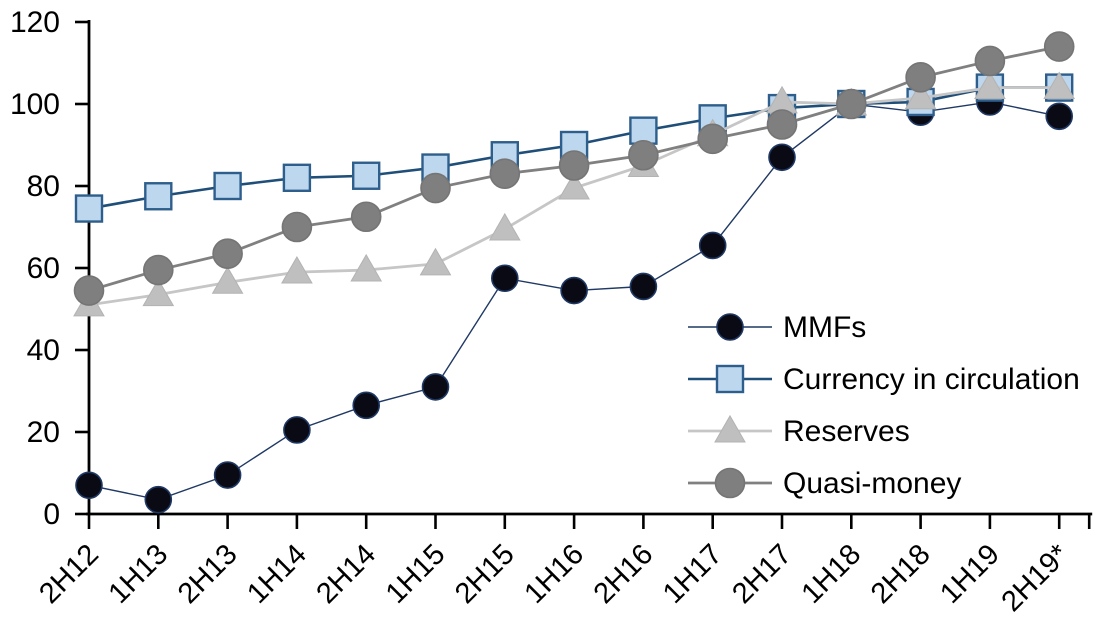  Describe the element at coordinates (730, 483) in the screenshot. I see `legend-quasi-money-marker-circle` at that location.